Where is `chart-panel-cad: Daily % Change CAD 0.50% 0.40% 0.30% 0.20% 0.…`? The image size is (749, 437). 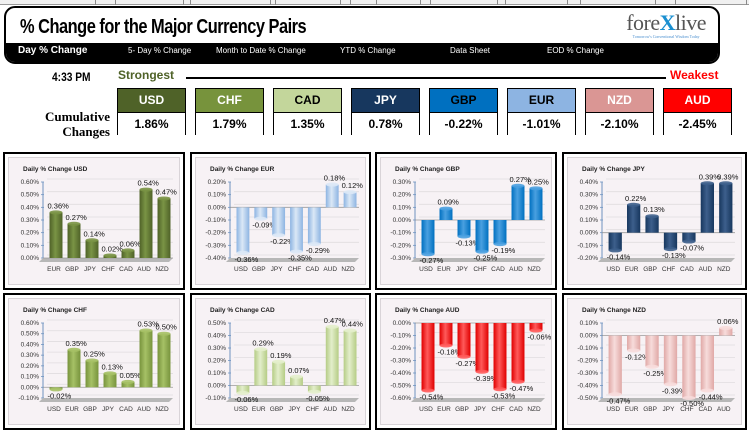 chart-panel-cad: Daily % Change CAD 0.50% 0.40% 0.30% 0.20% 0.… is located at coordinates (280, 361).